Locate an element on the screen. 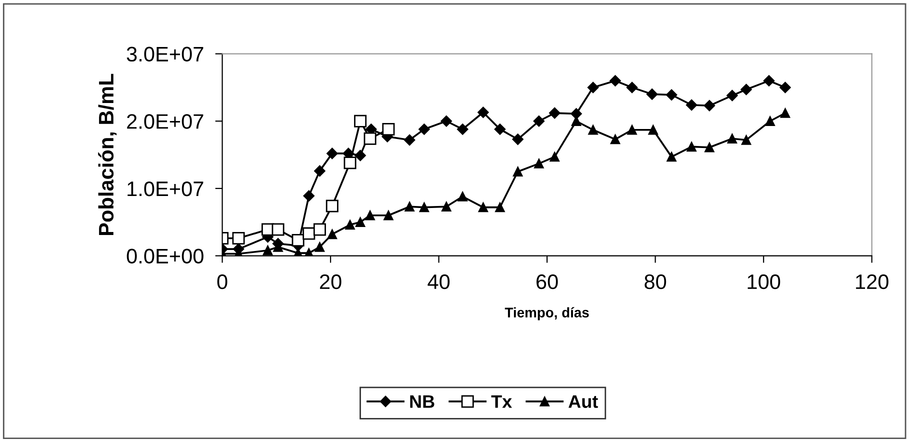  x-axis-title: Tiempo, días is located at coordinates (546, 313).